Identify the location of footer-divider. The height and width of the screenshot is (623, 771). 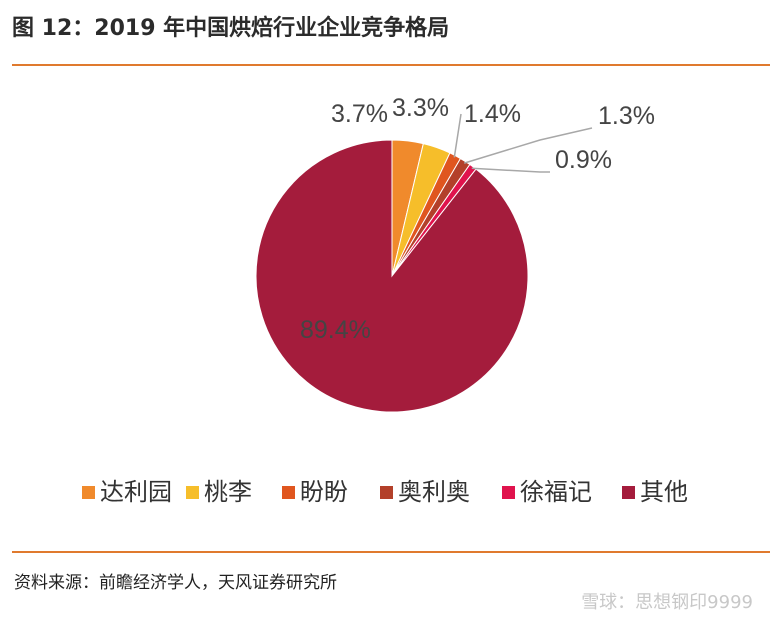
(391, 552).